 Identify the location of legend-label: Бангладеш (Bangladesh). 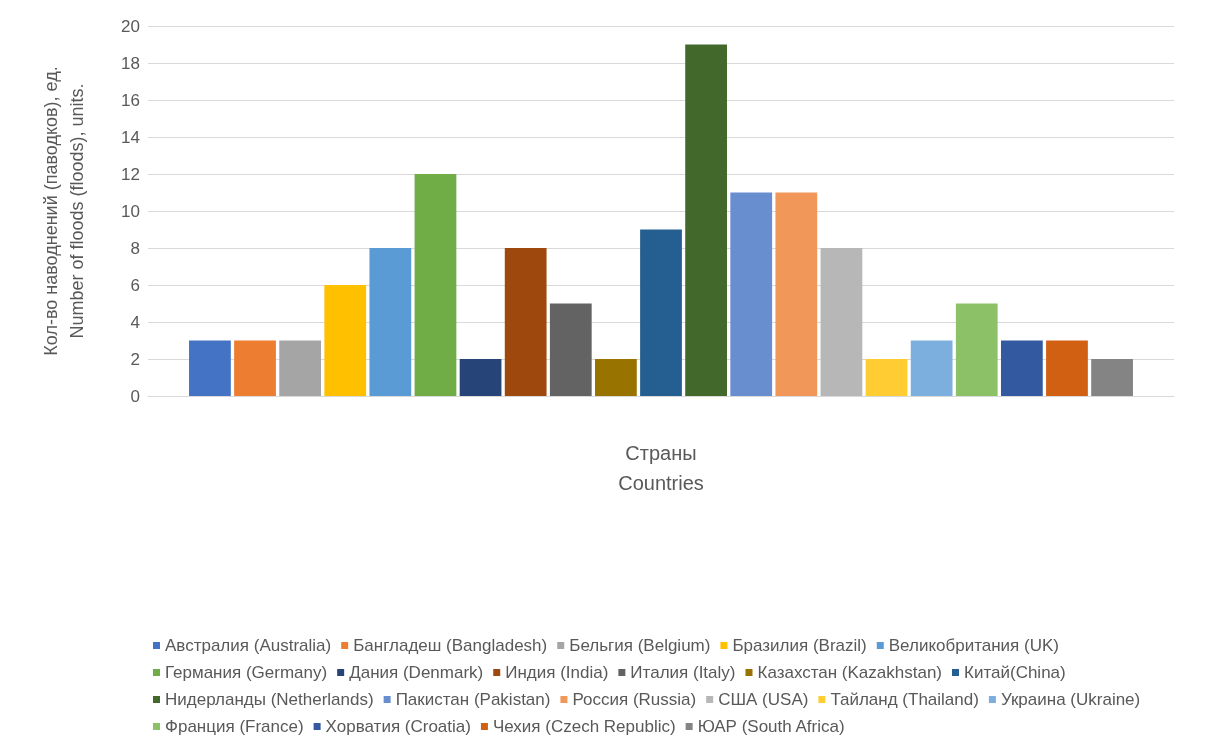
(450, 645).